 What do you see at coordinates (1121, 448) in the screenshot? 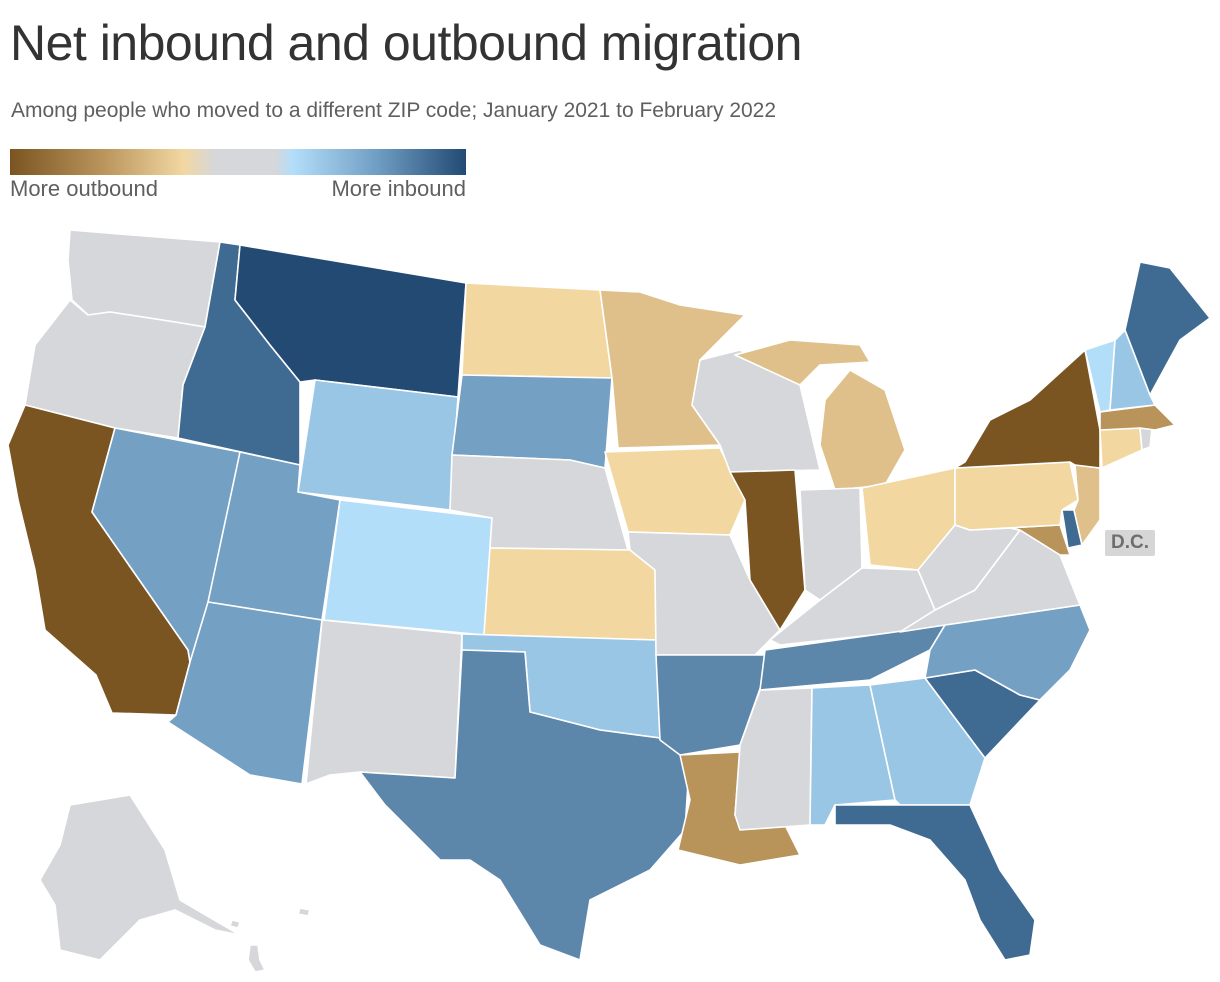
I see `state-connecticut` at bounding box center [1121, 448].